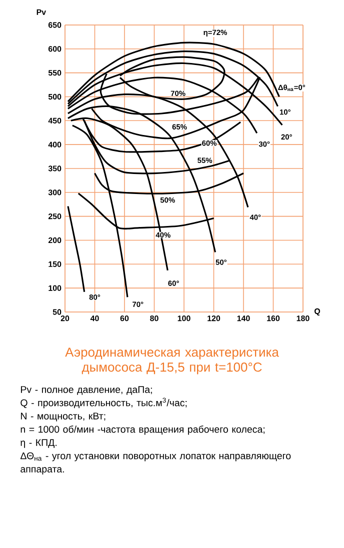 The width and height of the screenshot is (344, 548). Describe the element at coordinates (103, 403) in the screenshot. I see `text: Q - производительность, тыс.м$^{3}$/час;` at that location.